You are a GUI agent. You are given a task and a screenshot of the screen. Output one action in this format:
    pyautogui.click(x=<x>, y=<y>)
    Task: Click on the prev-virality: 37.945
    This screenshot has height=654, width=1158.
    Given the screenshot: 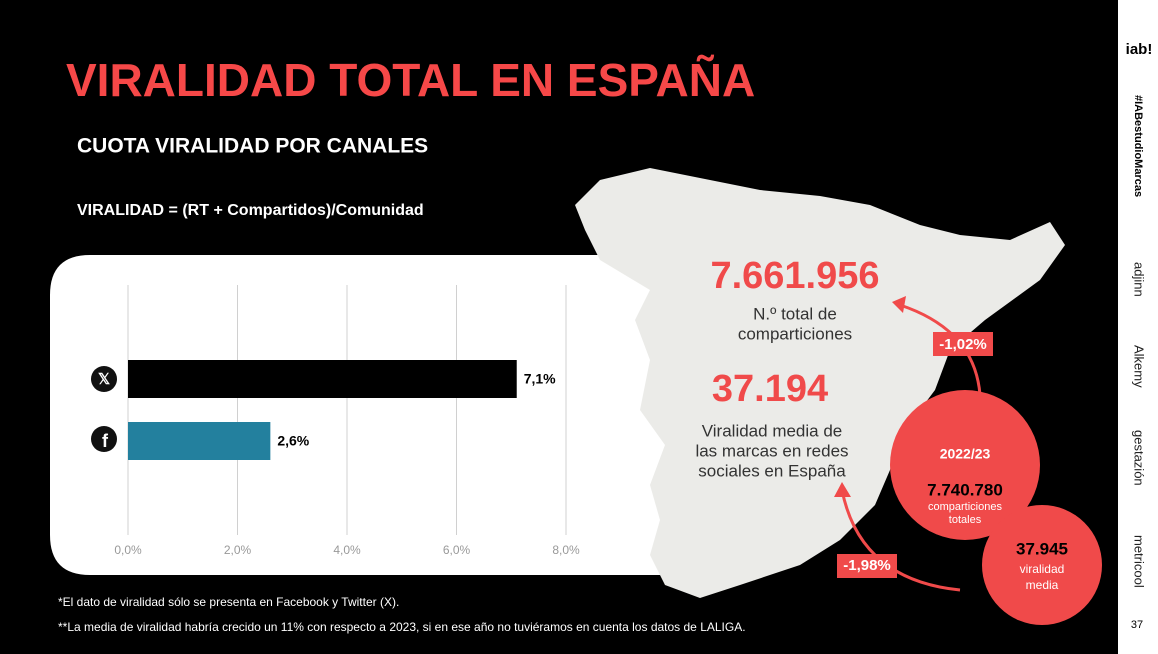 What is the action you would take?
    pyautogui.click(x=1042, y=548)
    